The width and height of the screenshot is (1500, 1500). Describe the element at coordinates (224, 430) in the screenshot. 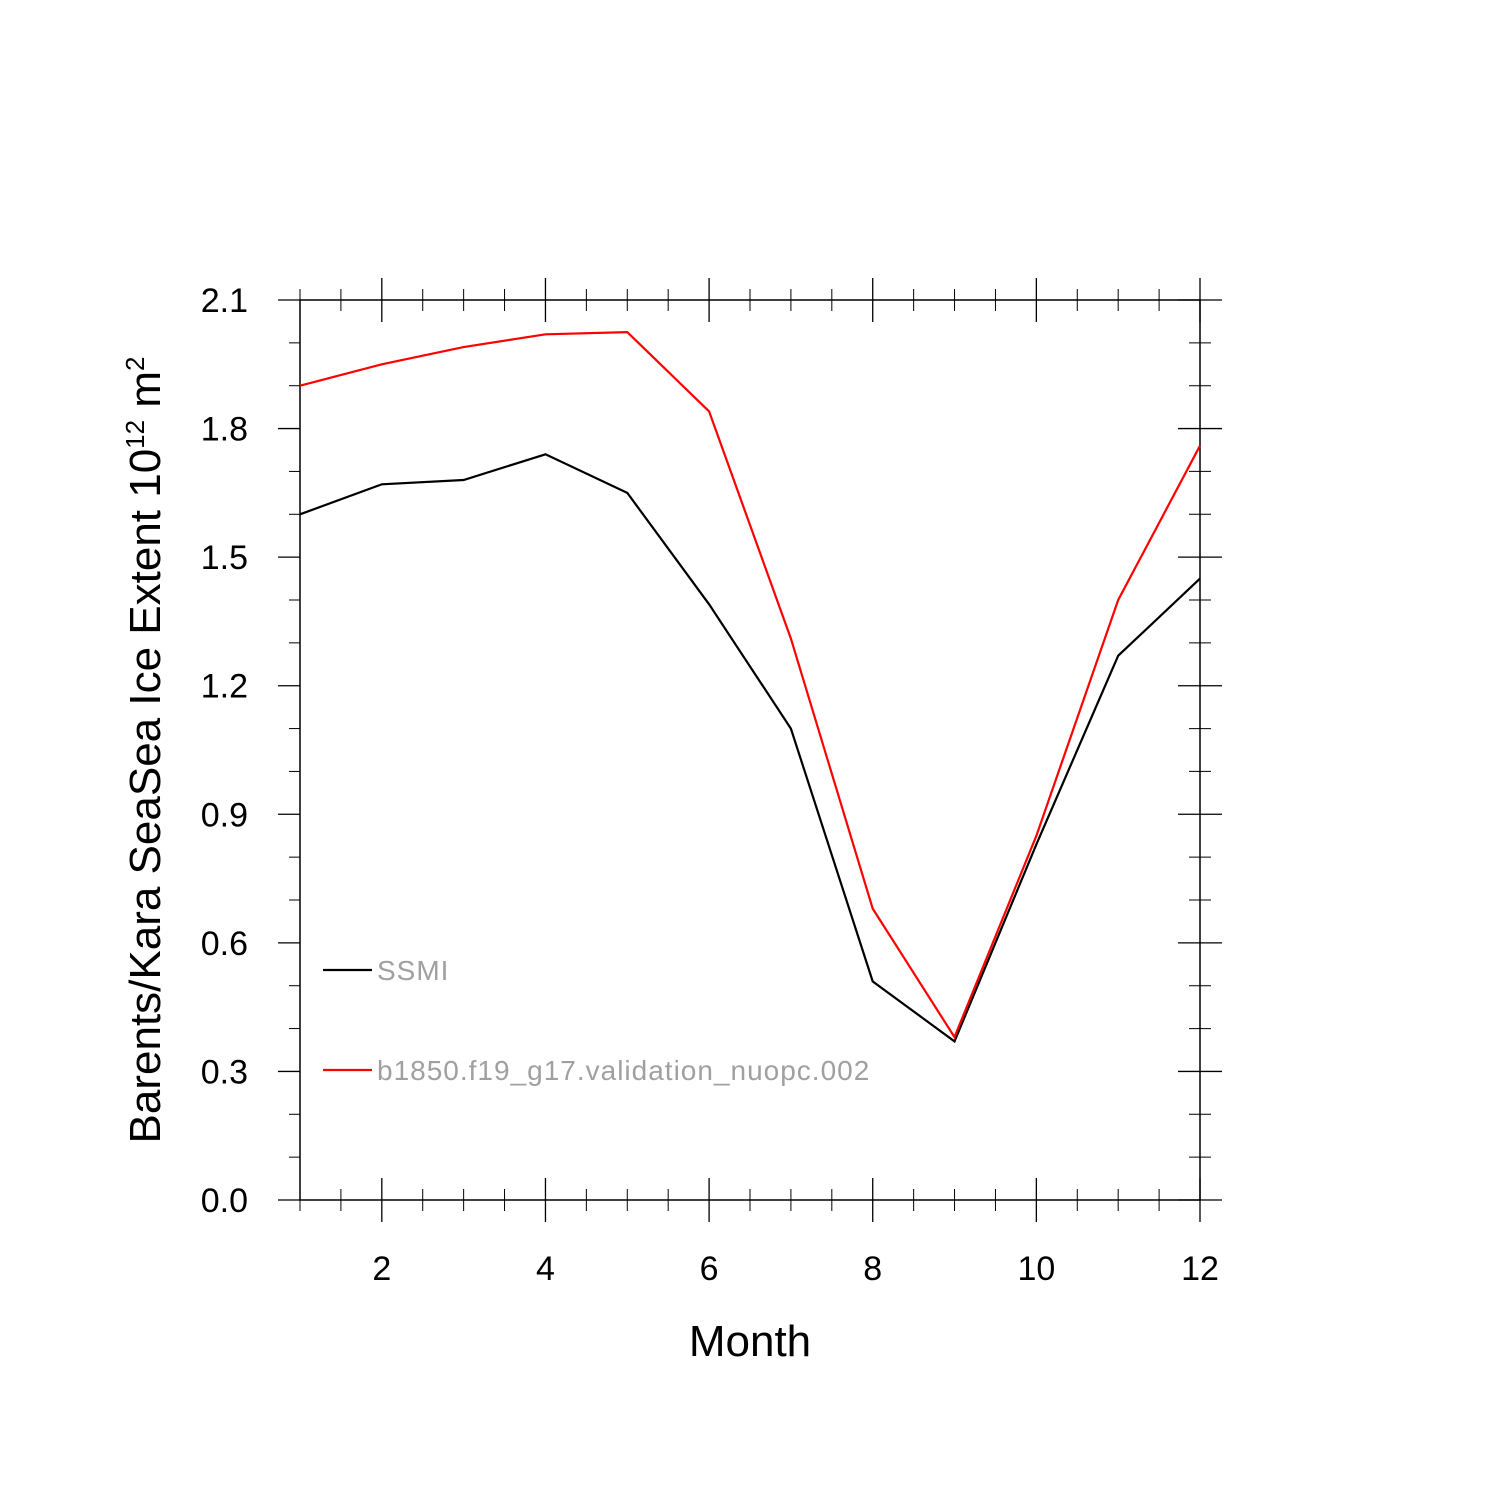

I see `y-tick-label: 1.8` at that location.